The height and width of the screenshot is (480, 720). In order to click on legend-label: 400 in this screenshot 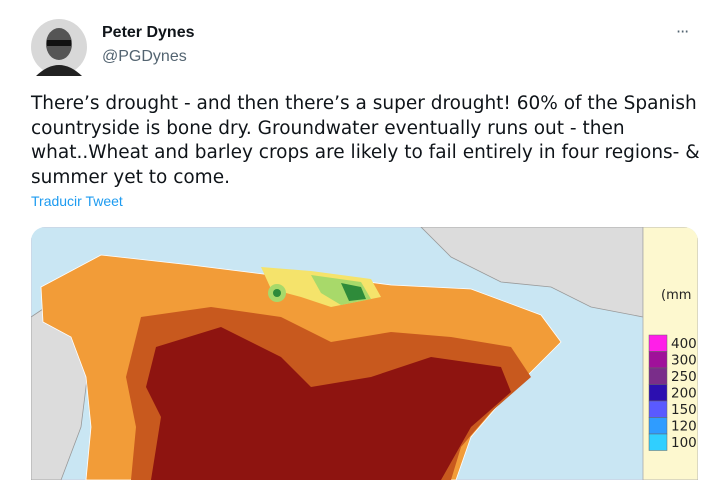, I will do `click(684, 344)`.